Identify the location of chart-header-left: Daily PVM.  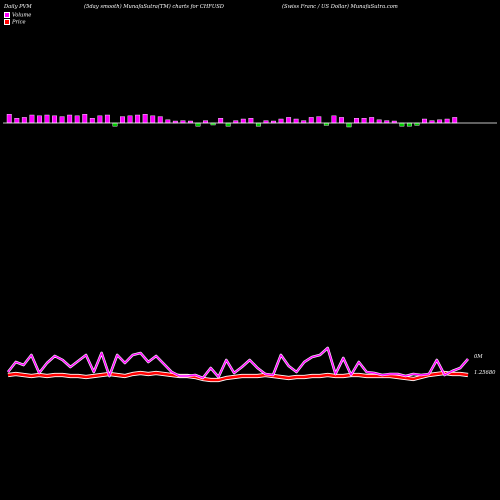
(18, 7).